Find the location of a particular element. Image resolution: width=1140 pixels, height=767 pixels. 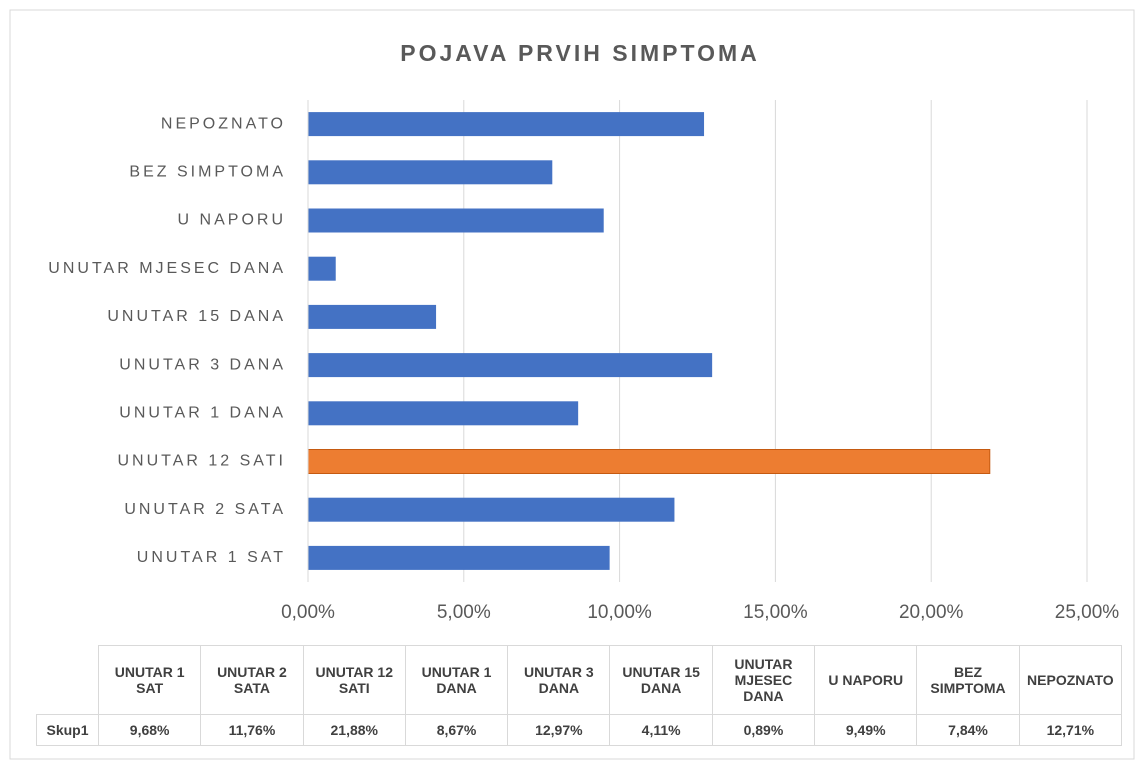

x-tick-label: 20,00% is located at coordinates (931, 612).